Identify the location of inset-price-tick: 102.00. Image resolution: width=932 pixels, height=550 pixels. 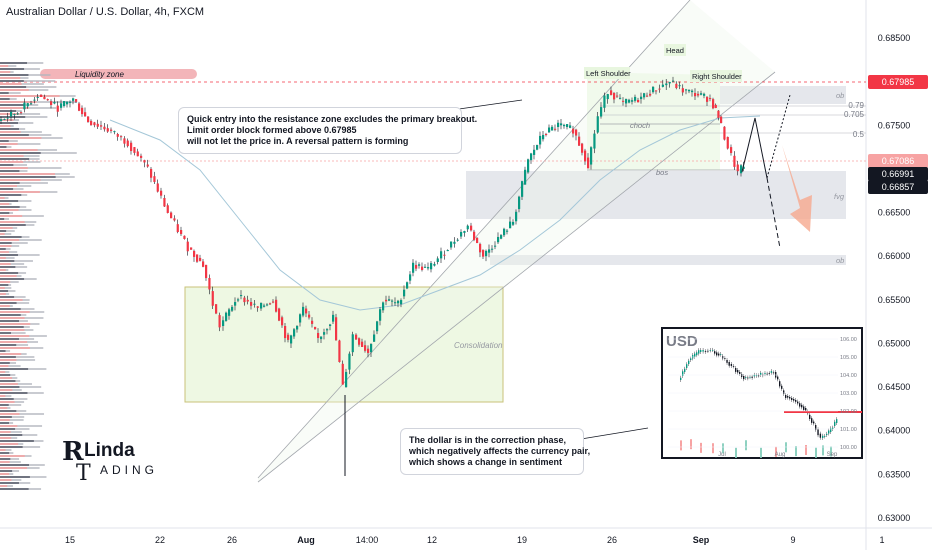
(848, 412).